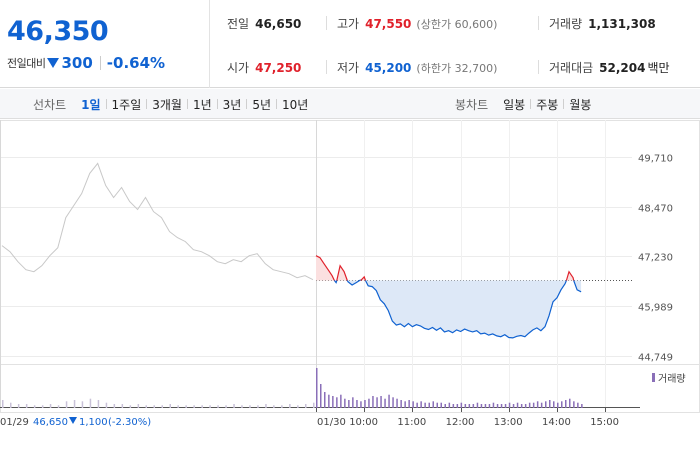  I want to click on current-price: 46,350, so click(58, 31).